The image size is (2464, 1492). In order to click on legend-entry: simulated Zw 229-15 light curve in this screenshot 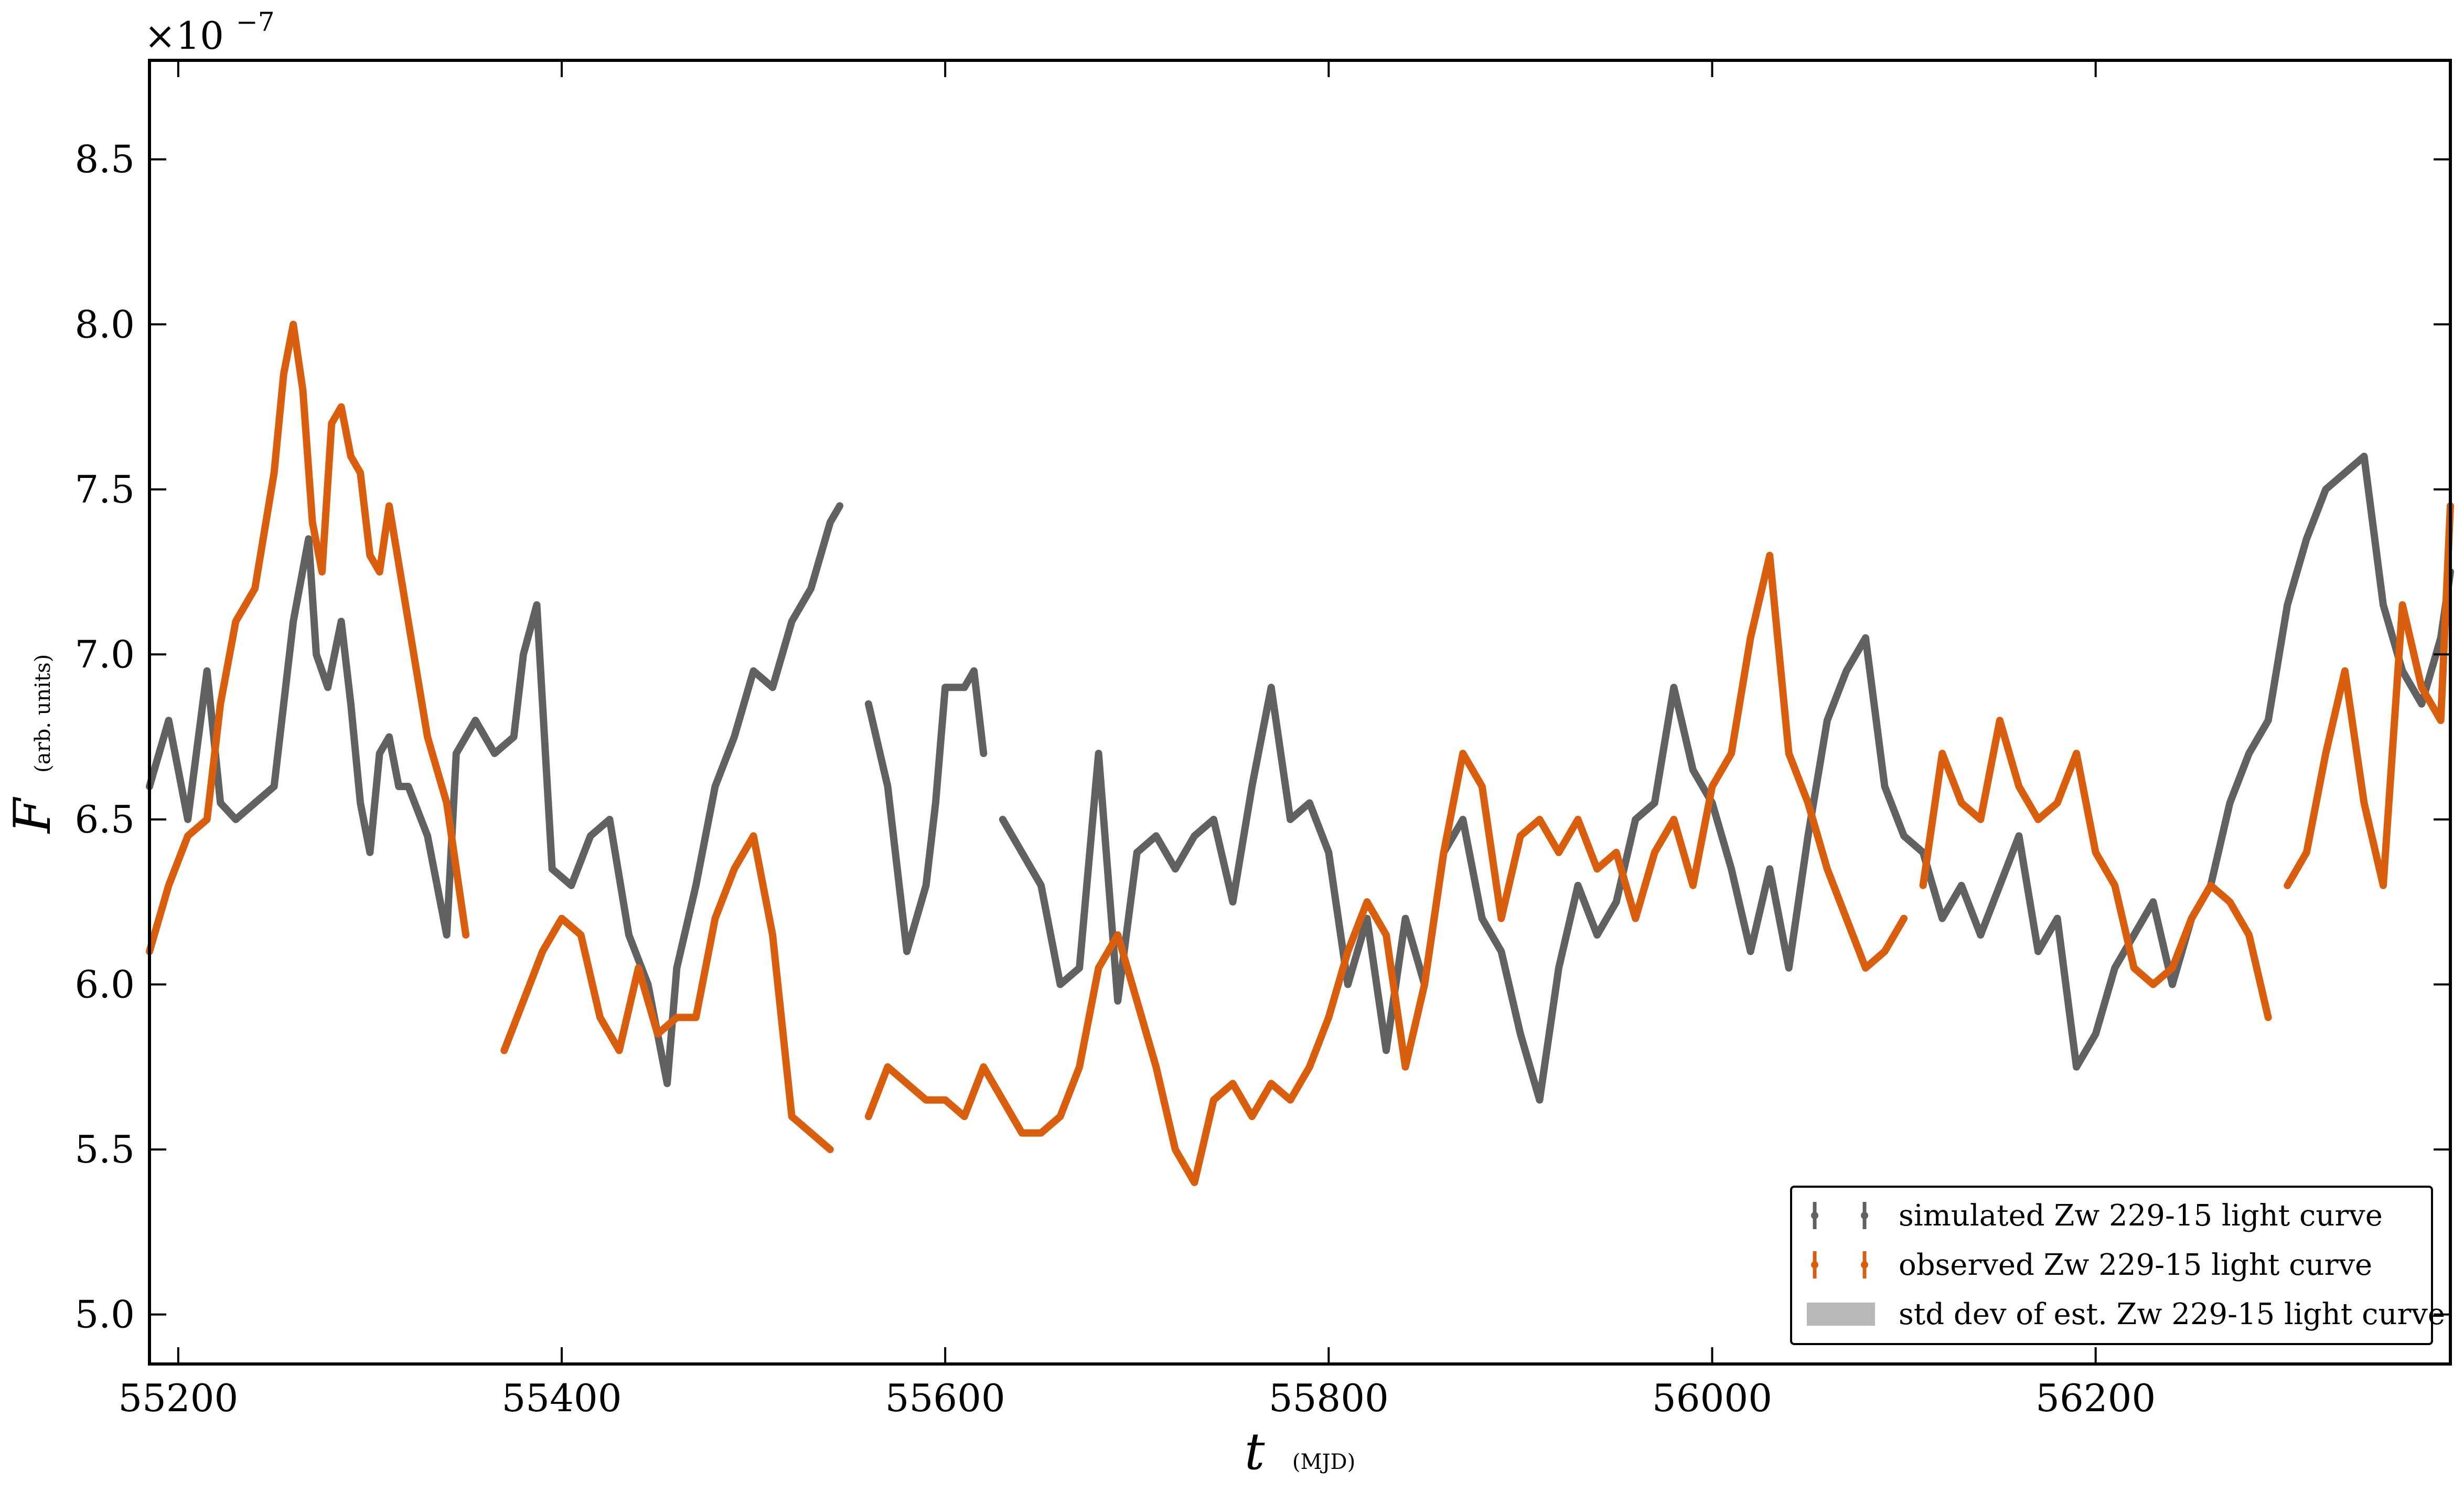, I will do `click(2097, 1216)`.